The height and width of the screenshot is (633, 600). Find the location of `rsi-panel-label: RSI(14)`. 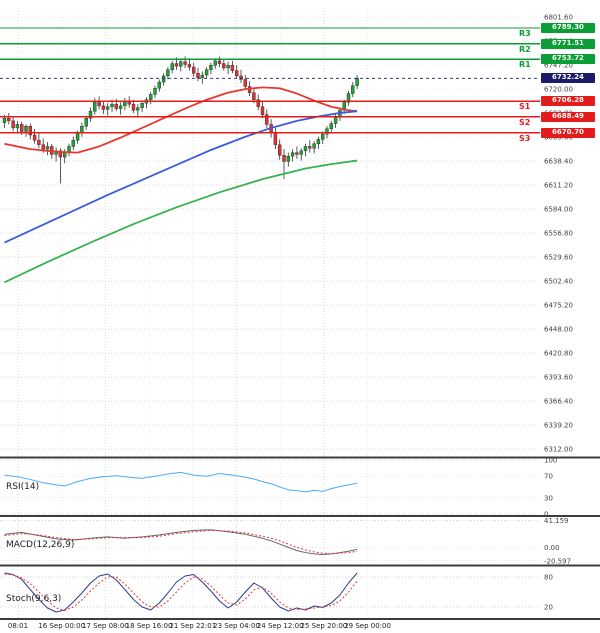

rsi-panel-label: RSI(14) is located at coordinates (23, 487).